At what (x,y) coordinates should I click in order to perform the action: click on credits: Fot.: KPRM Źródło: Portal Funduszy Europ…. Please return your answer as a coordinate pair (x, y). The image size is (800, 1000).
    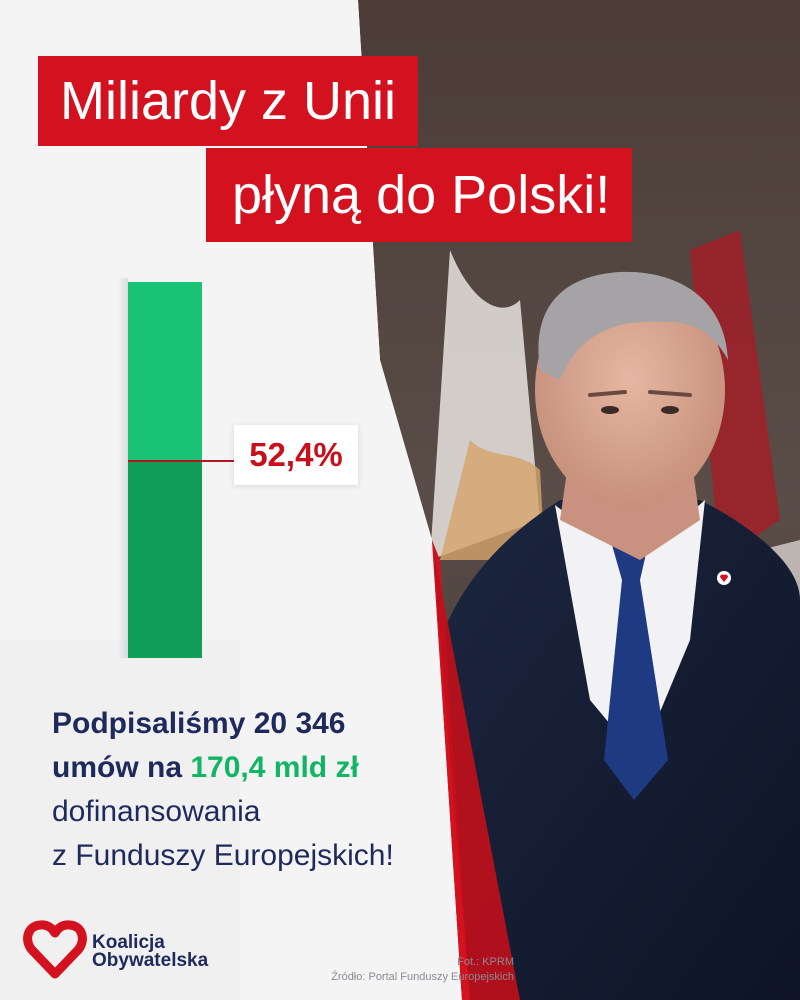
    Looking at the image, I should click on (422, 970).